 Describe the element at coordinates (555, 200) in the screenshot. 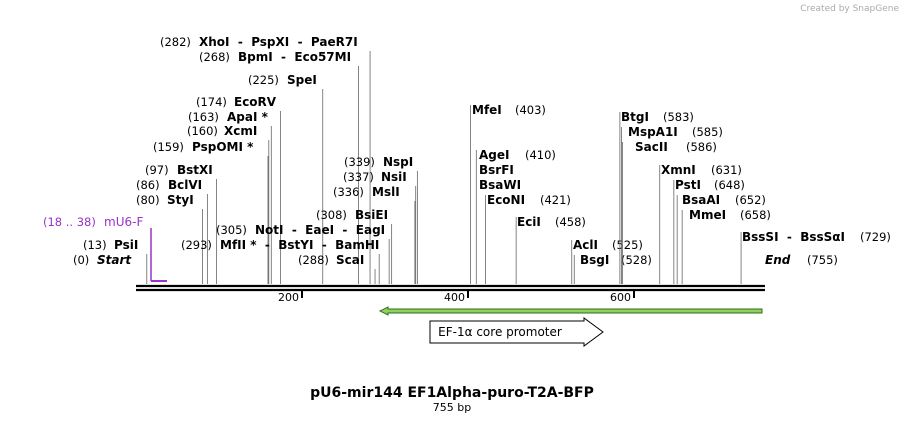

I see `site-position: (421)` at that location.